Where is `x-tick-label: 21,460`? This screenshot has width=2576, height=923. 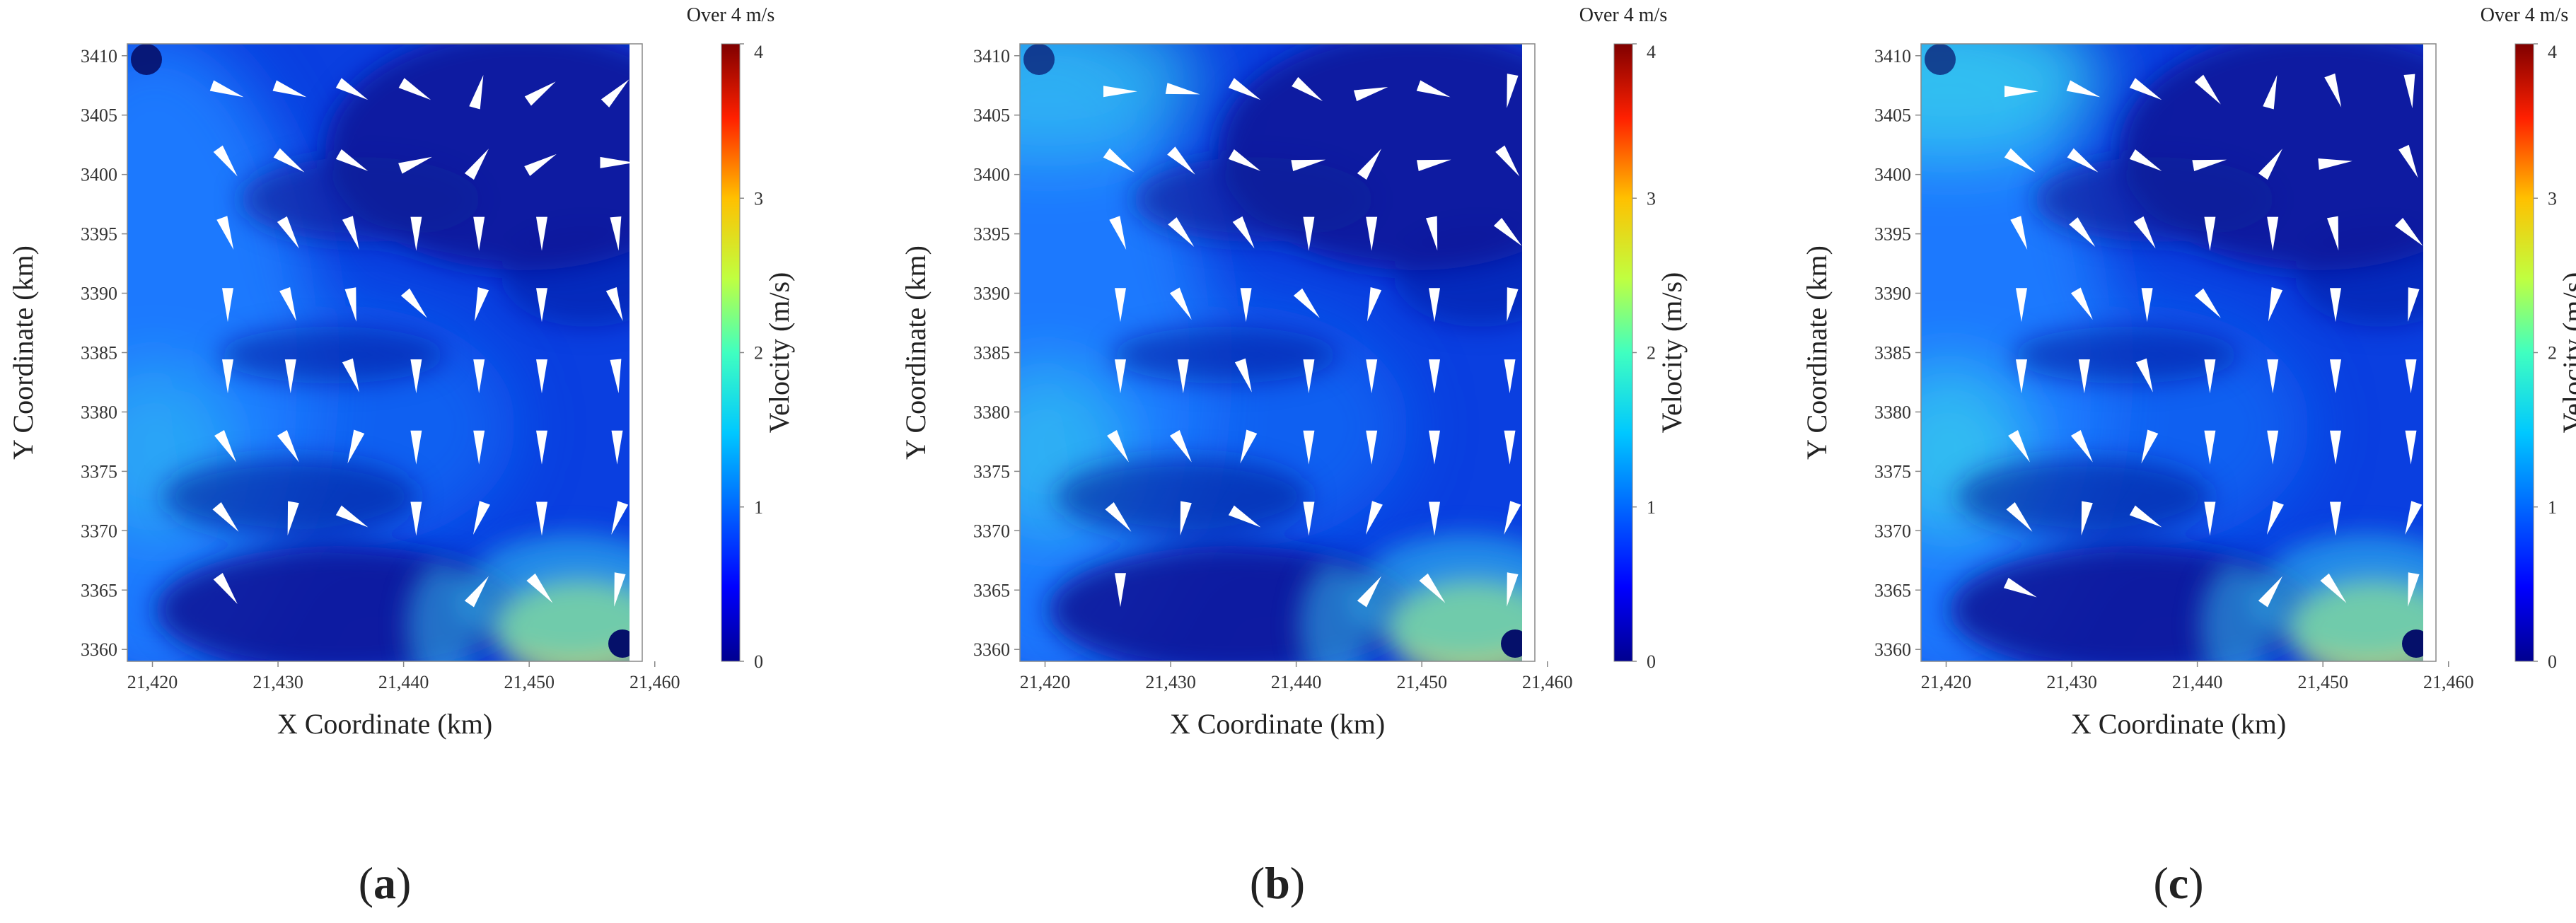
x-tick-label: 21,460 is located at coordinates (655, 682).